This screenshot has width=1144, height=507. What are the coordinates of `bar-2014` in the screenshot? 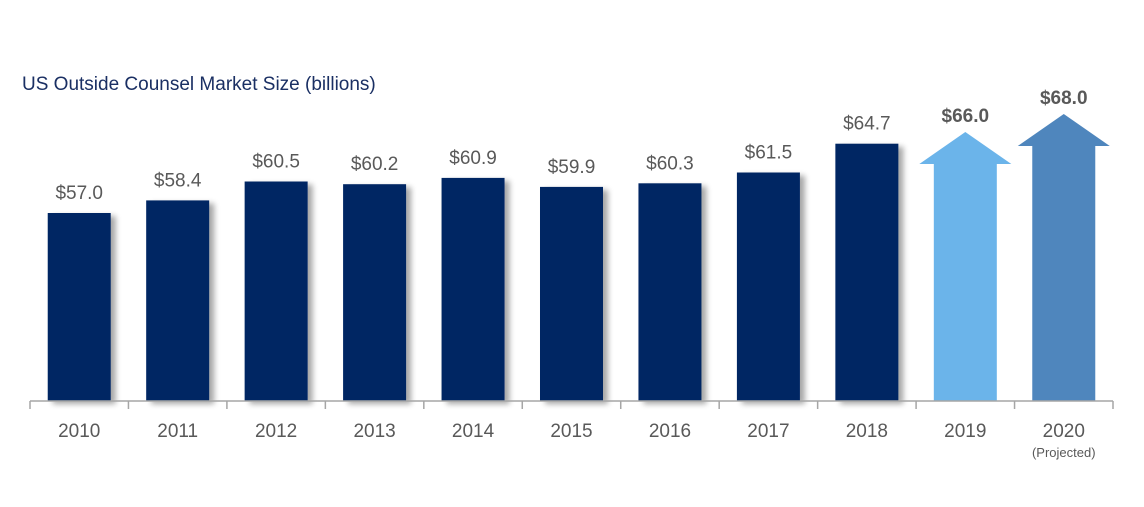 It's located at (473, 289).